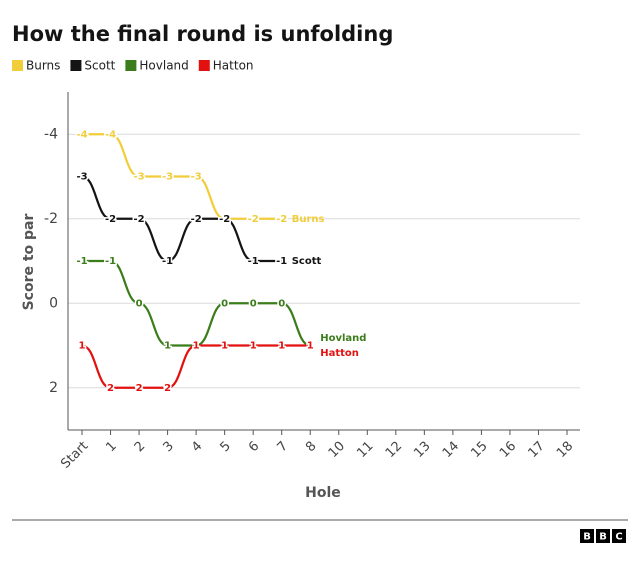 The height and width of the screenshot is (569, 640). Describe the element at coordinates (394, 450) in the screenshot. I see `x-tick-label: 12` at that location.